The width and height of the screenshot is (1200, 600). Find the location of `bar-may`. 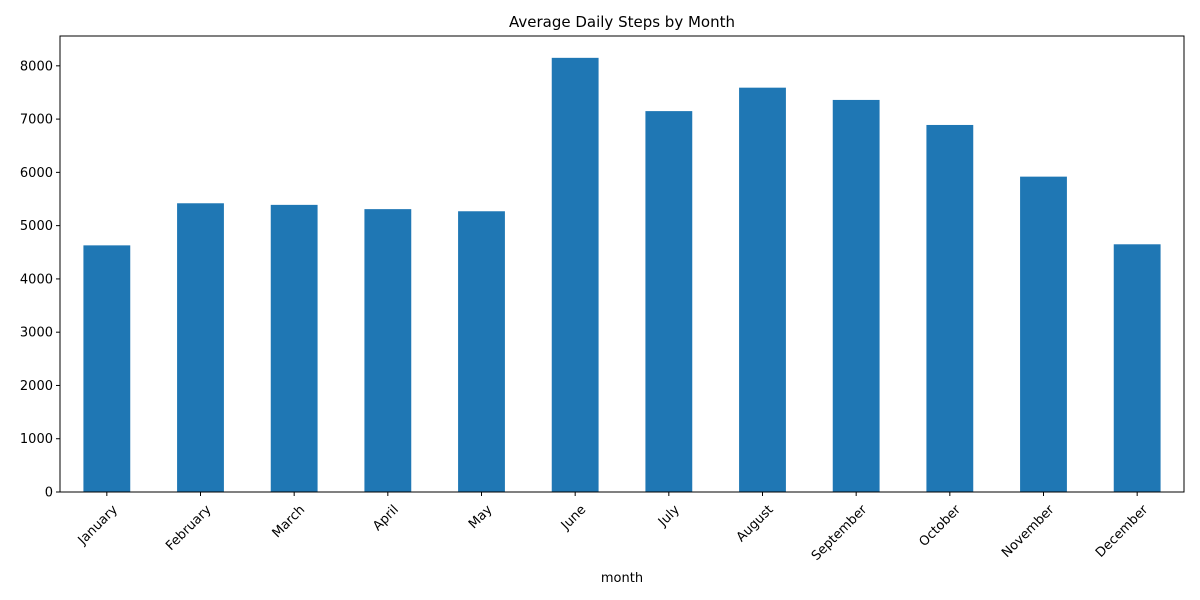

bar-may is located at coordinates (481, 351).